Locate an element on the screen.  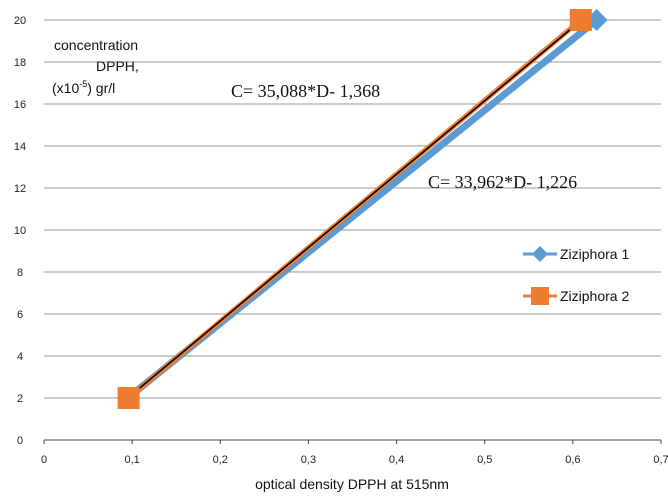
y-axis-label-unit-open: (x10 is located at coordinates (65, 88).